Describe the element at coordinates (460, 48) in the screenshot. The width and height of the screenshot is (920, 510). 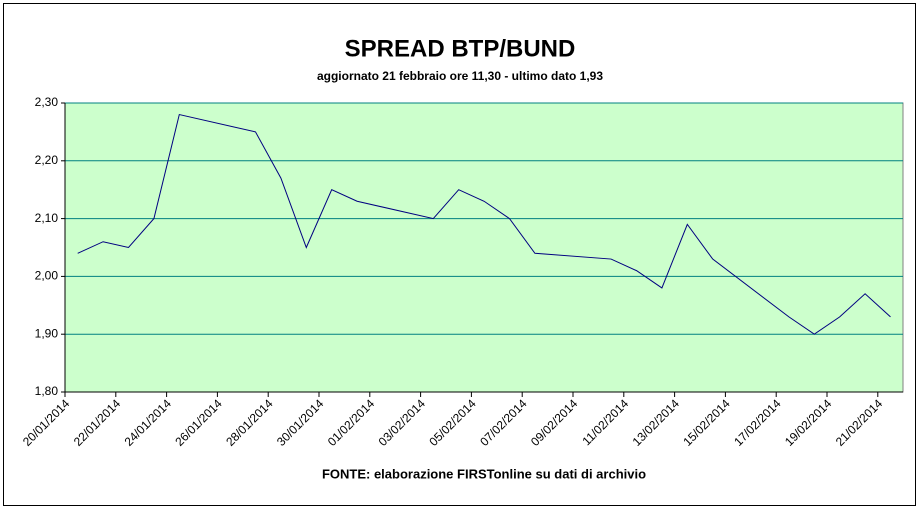
I see `chart-title: SPREAD BTP/BUND` at that location.